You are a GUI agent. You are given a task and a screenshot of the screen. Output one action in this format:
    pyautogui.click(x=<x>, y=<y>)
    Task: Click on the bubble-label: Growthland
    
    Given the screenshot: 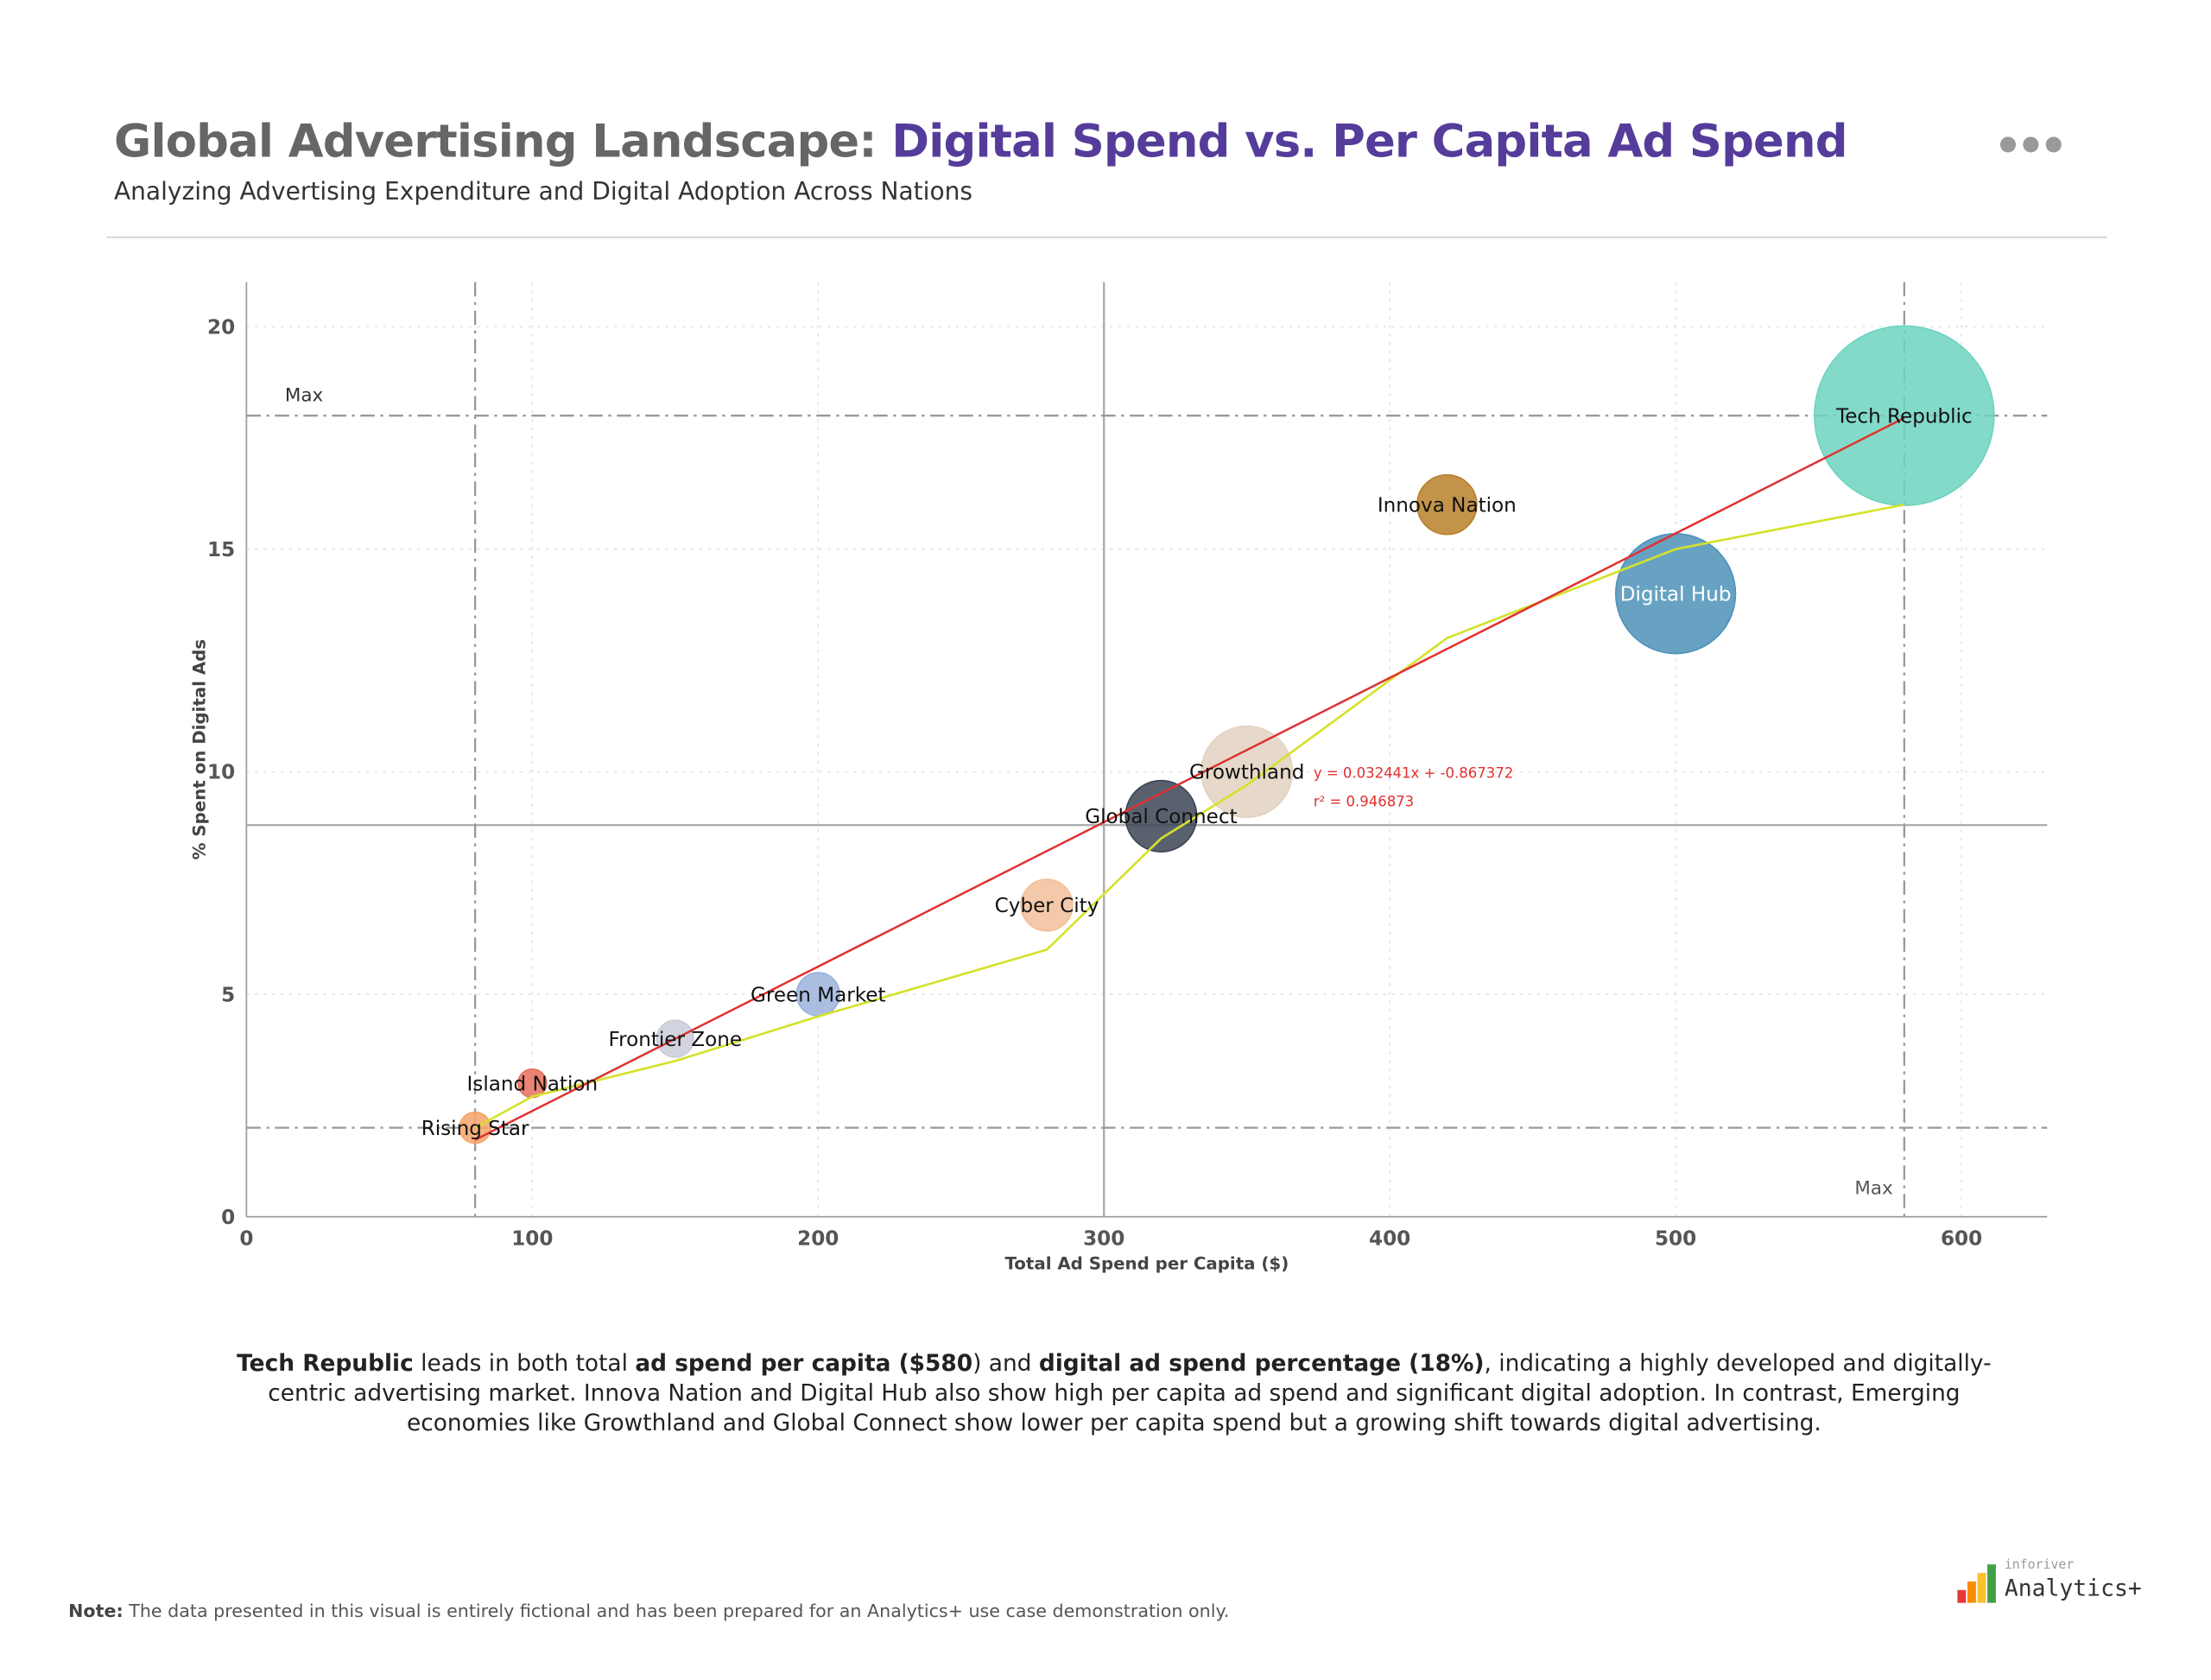 What is the action you would take?
    pyautogui.click(x=1246, y=773)
    